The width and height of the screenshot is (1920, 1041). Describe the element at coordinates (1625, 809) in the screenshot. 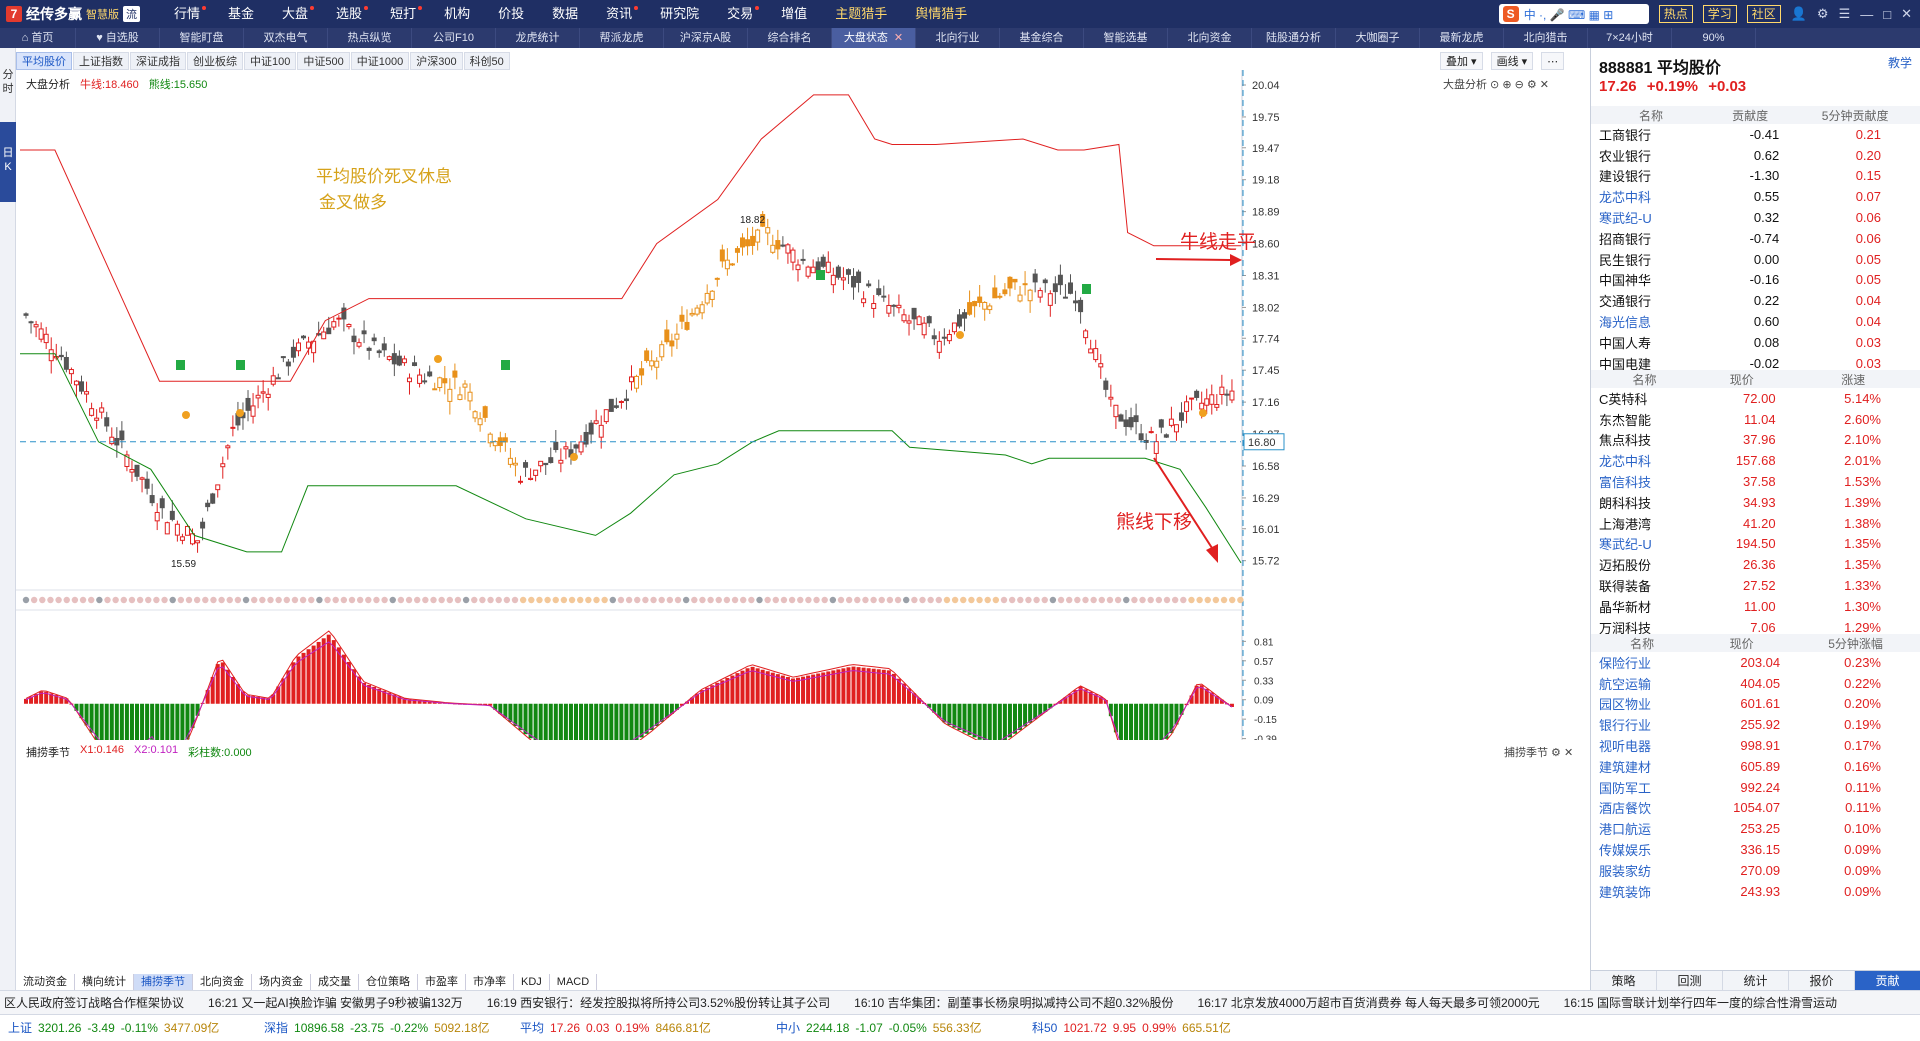

I see `row-name: 酒店餐饮` at that location.